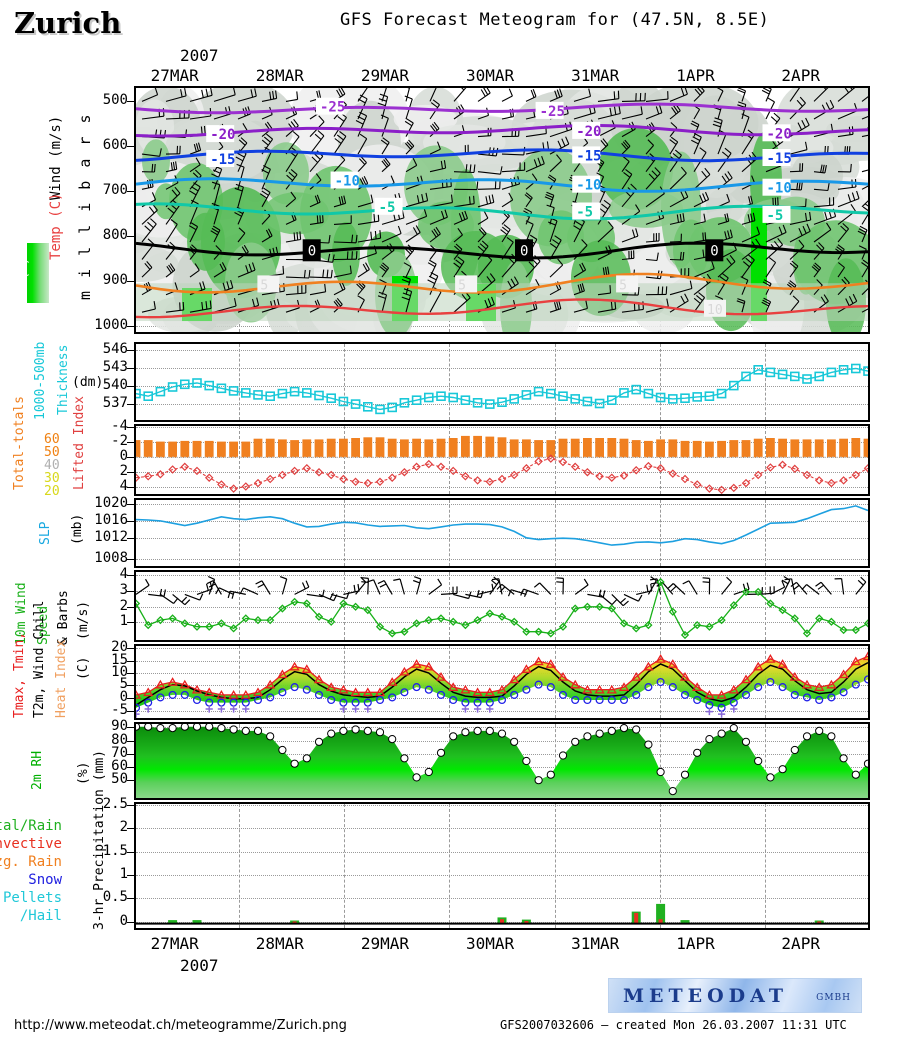 The width and height of the screenshot is (900, 1050). What do you see at coordinates (37, 770) in the screenshot?
I see `rh2m-label: 2m RH` at bounding box center [37, 770].